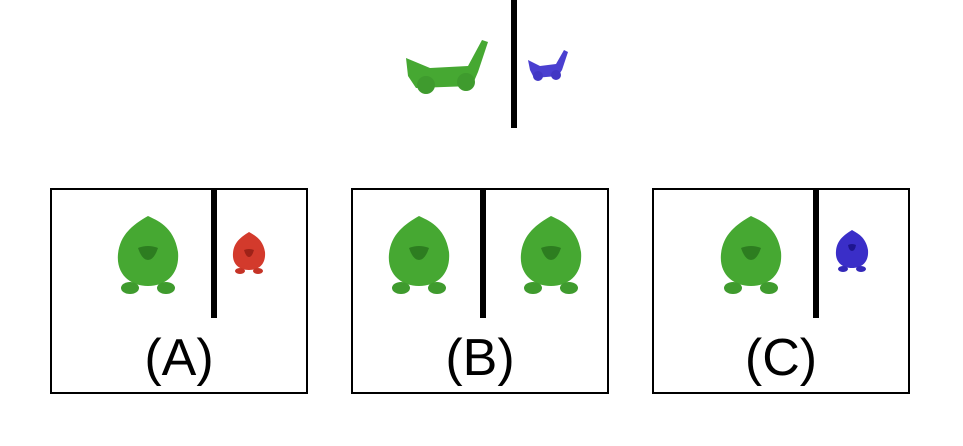 This screenshot has width=963, height=446. I want to click on option-a-label: (A), so click(179, 358).